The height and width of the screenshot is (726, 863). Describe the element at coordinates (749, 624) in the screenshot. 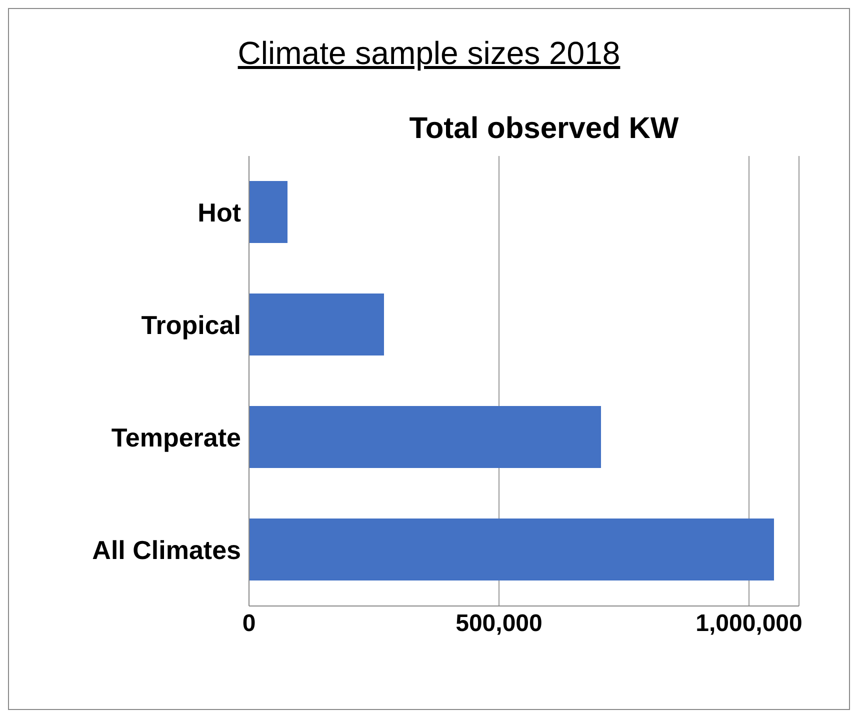

I see `x-tick-label: 1,000,000` at that location.